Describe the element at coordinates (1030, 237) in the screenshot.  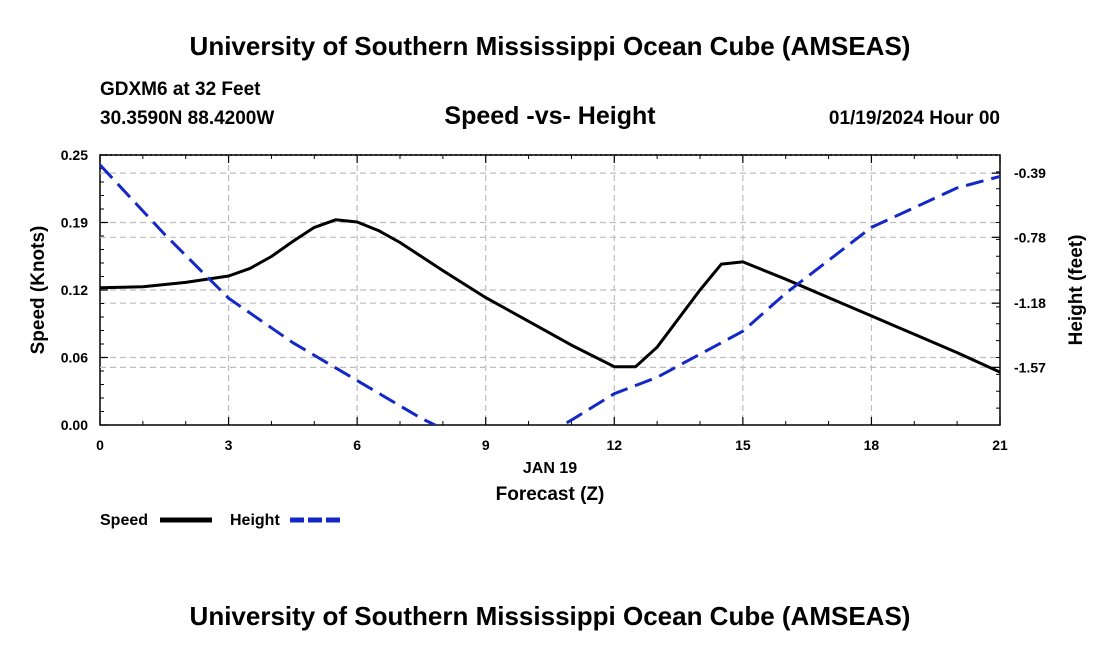
I see `y-right-tick-label: -0.78` at that location.